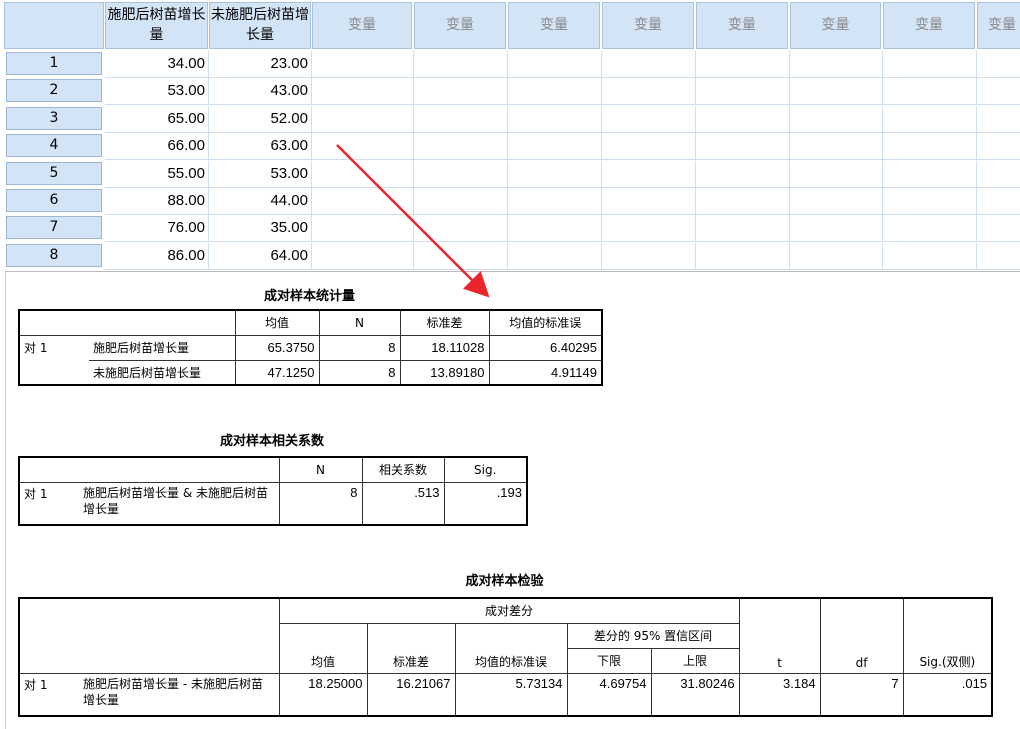 Image resolution: width=1020 pixels, height=729 pixels. Describe the element at coordinates (260, 147) in the screenshot. I see `grid-cell: 63.00` at that location.